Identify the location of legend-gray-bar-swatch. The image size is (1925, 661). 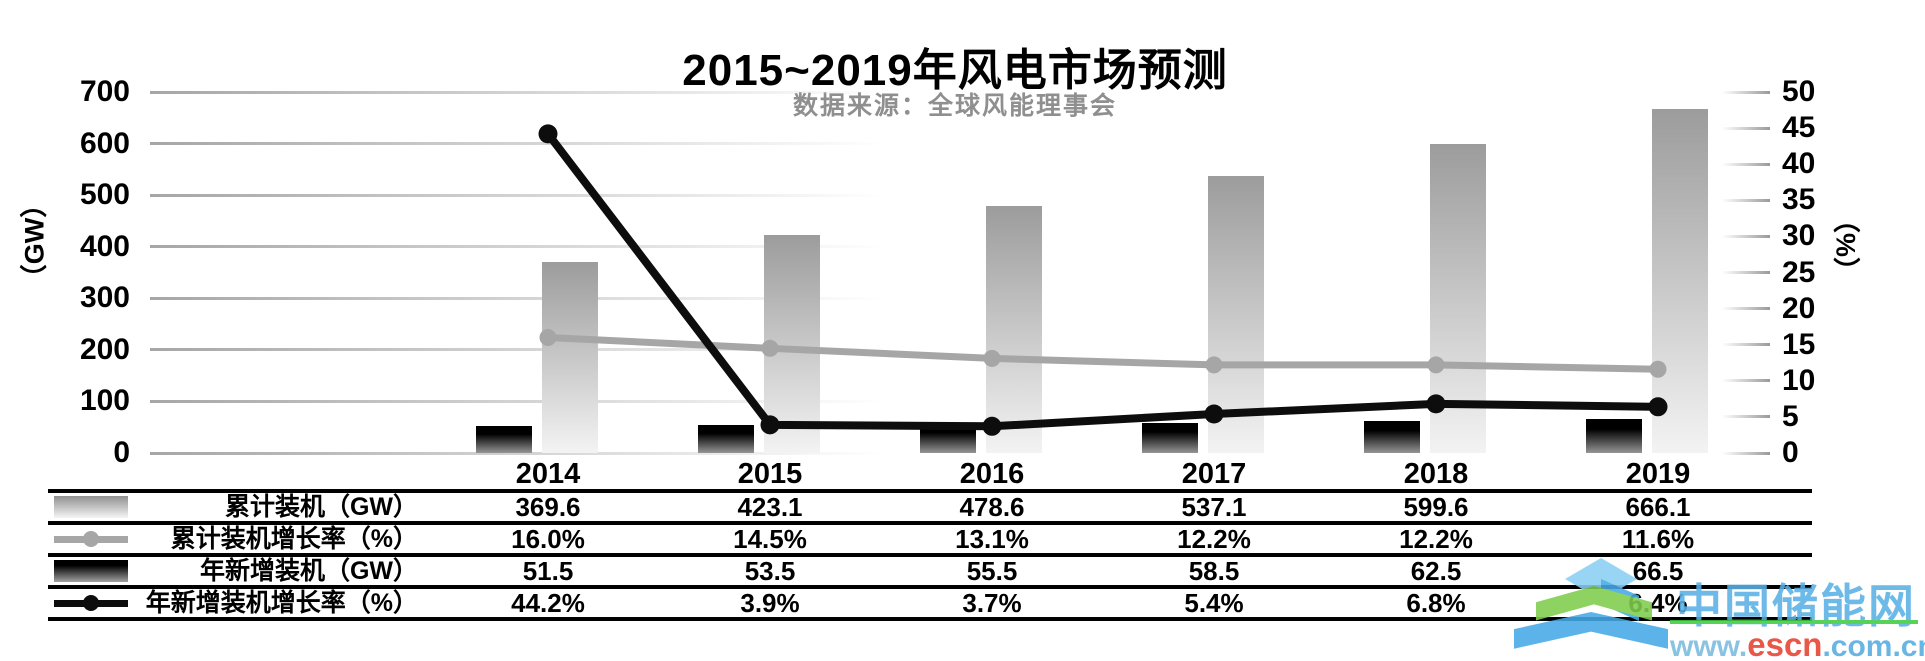
(91, 507).